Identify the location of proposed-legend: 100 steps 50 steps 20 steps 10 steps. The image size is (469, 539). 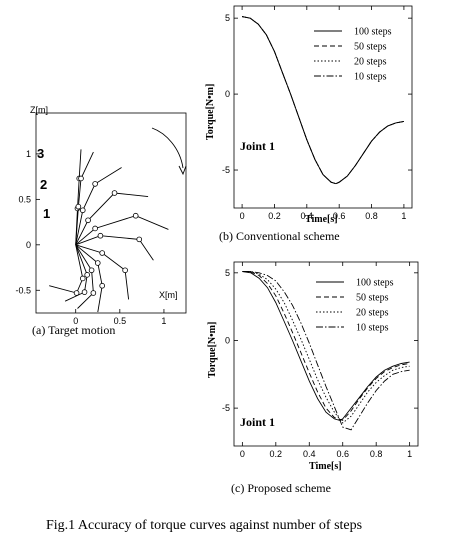
(355, 306).